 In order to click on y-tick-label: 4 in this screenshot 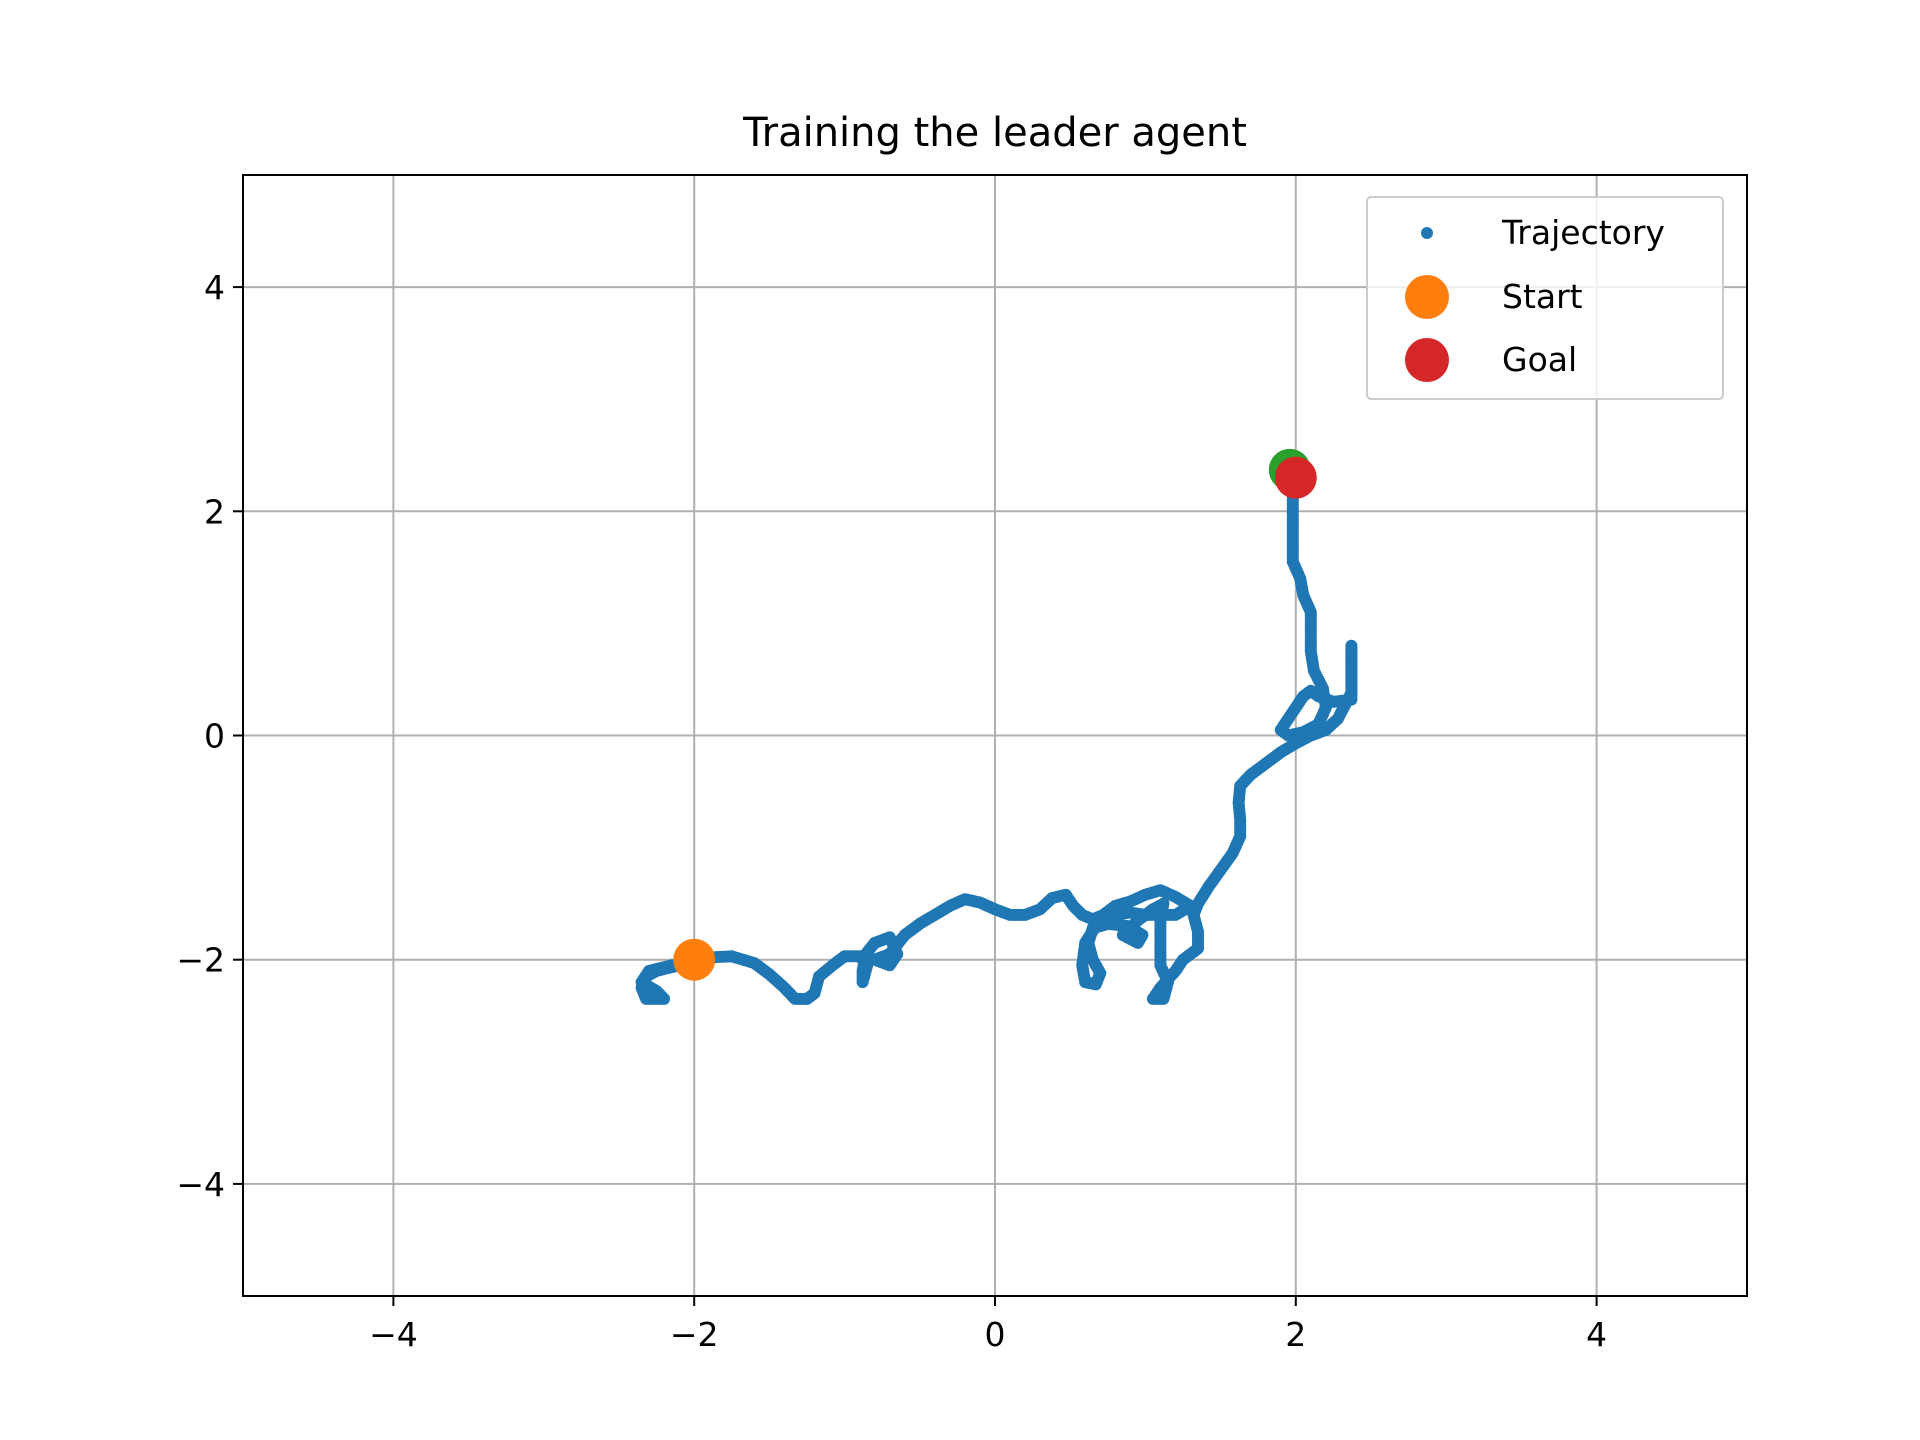, I will do `click(214, 287)`.